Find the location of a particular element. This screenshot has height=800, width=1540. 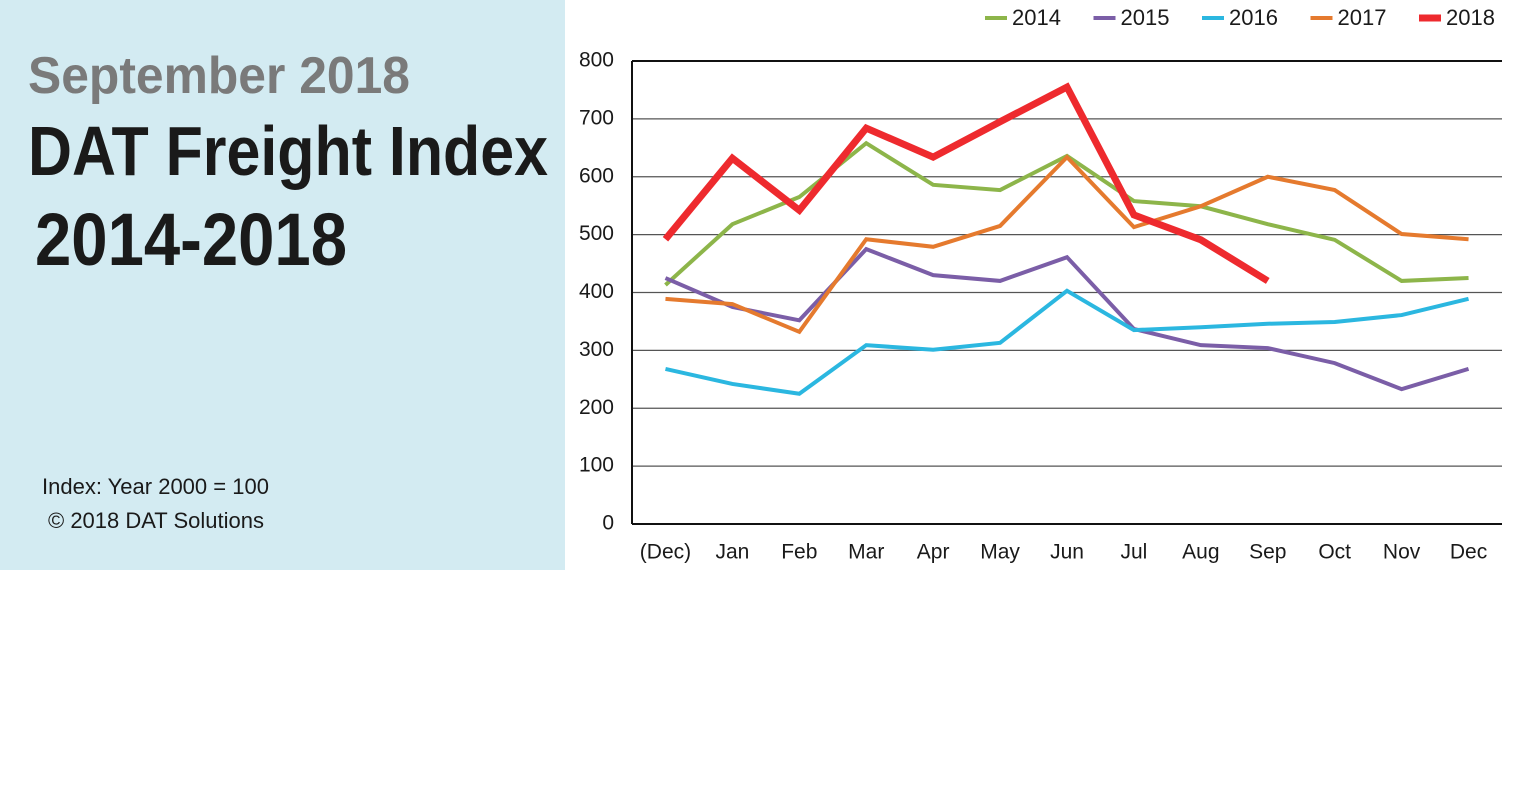

x-tick-label: Oct is located at coordinates (1334, 552).